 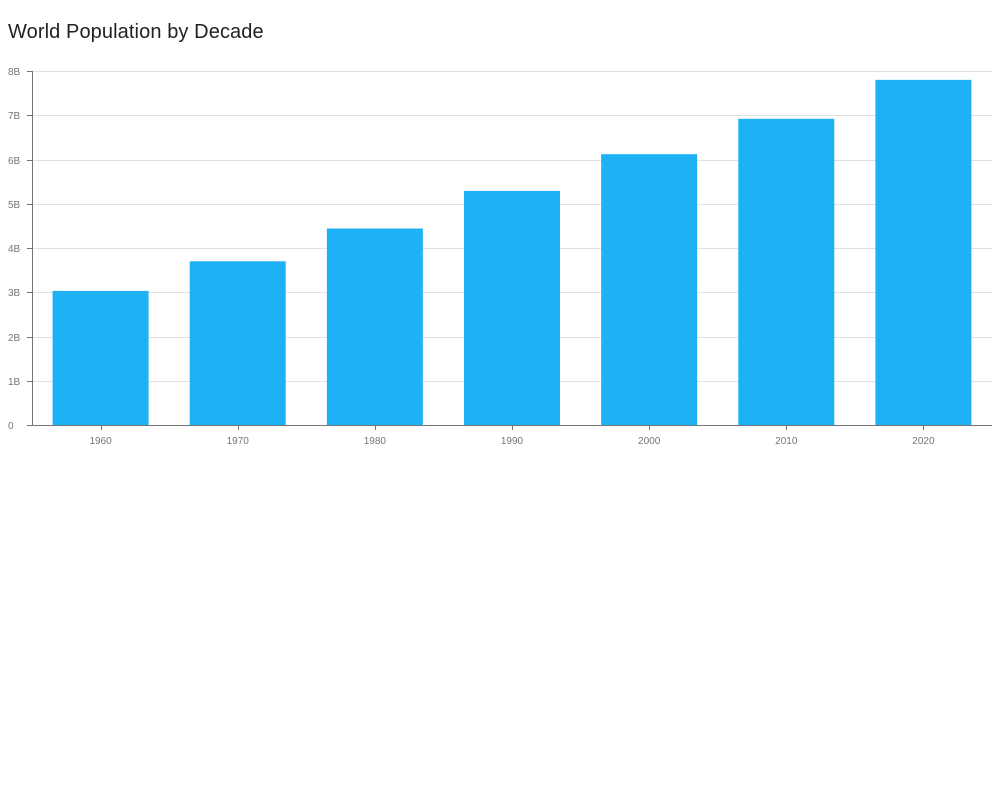 What do you see at coordinates (14, 338) in the screenshot?
I see `y-tick-label: 2B` at bounding box center [14, 338].